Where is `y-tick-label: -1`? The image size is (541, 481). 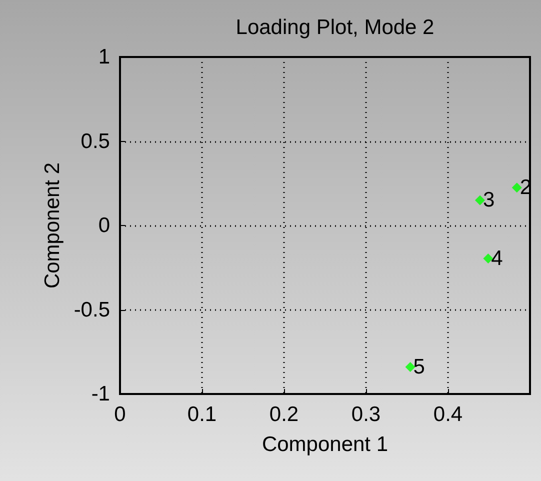 y-tick-label: -1 is located at coordinates (100, 394).